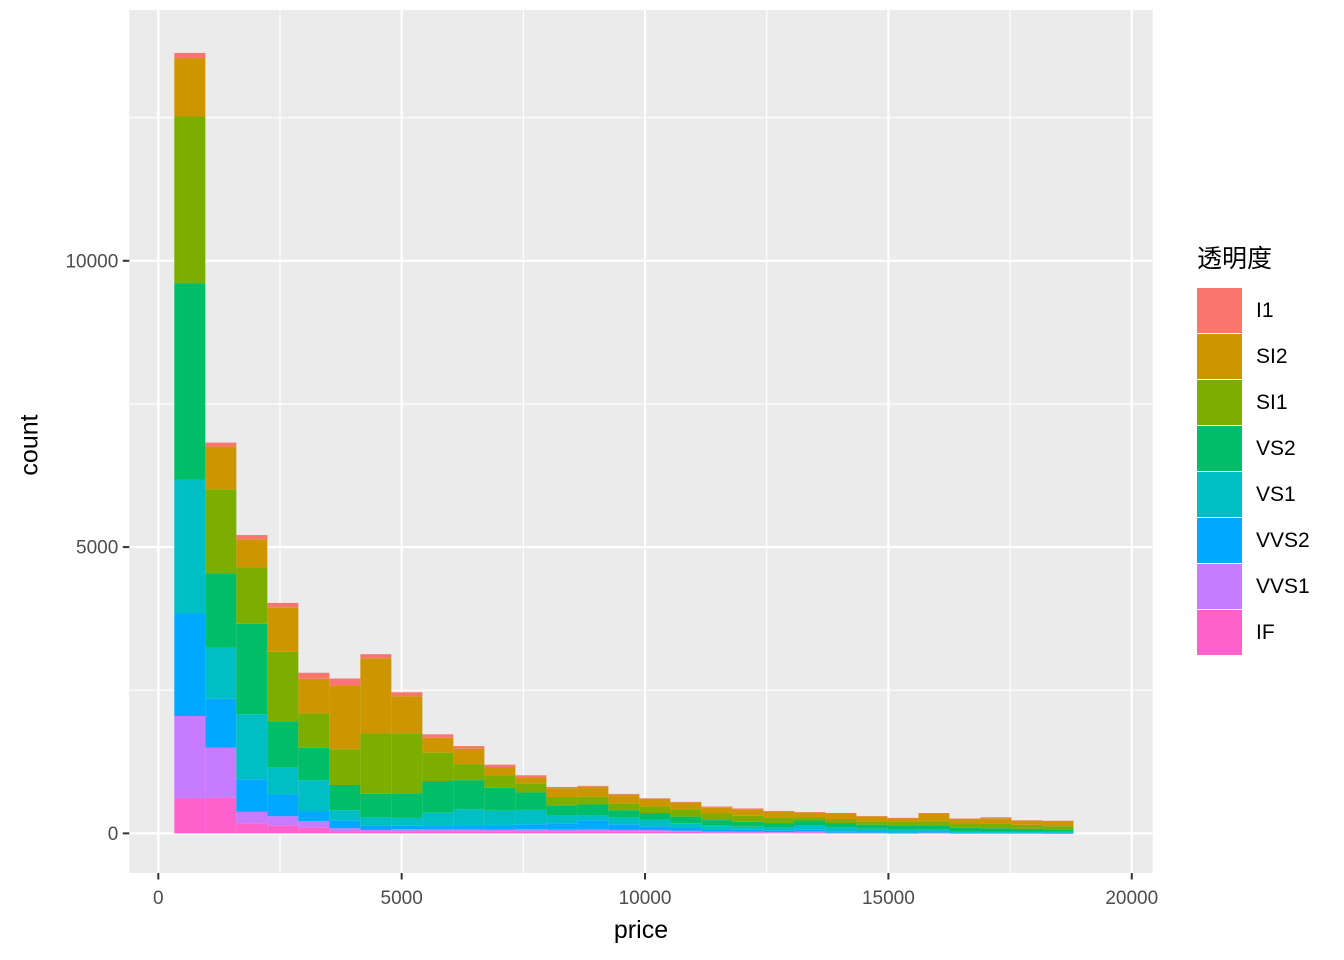 The image size is (1344, 960). I want to click on legend-items: I1 SI2 SI1 VS2 VS1 VVS2 VVS1 IF, so click(1253, 471).